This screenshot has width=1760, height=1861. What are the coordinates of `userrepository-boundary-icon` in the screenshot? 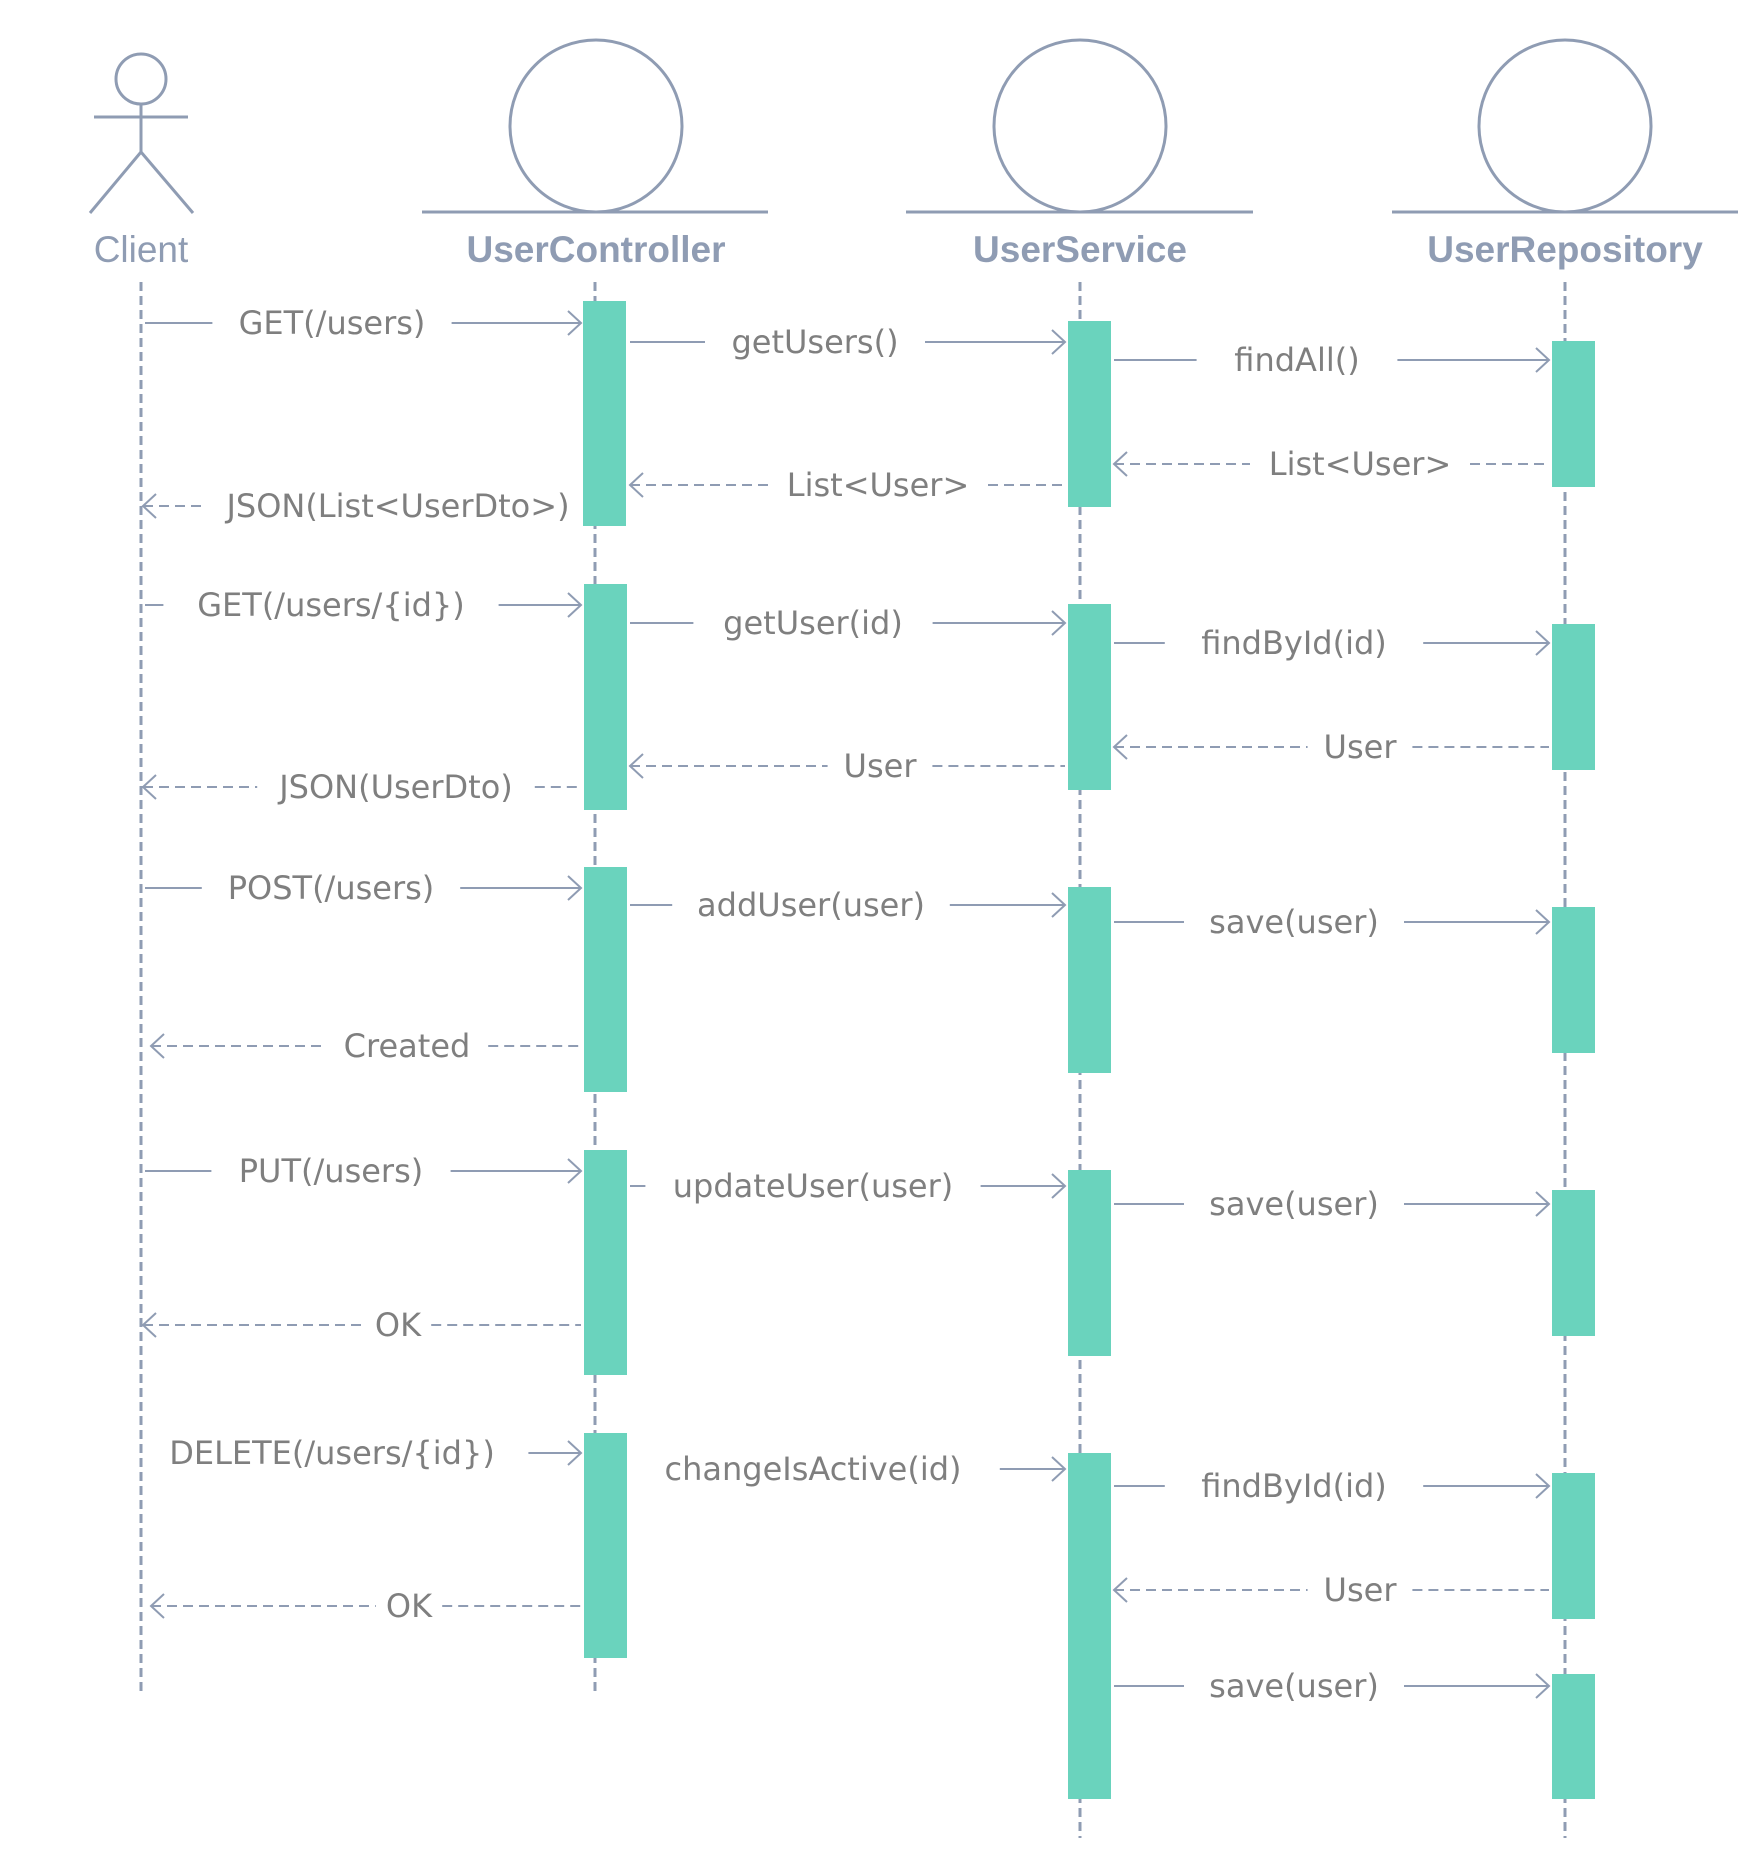 It's located at (1565, 126).